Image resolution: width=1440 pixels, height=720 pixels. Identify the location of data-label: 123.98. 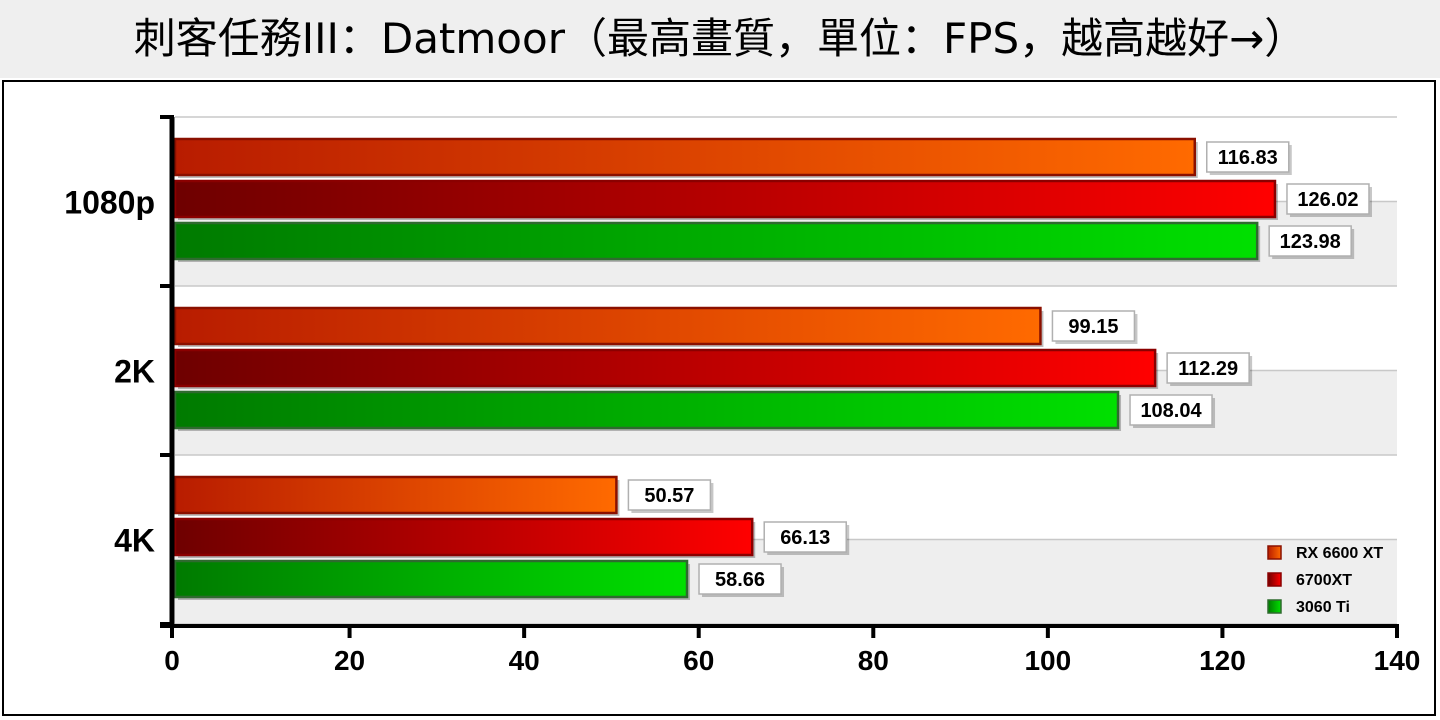
(1310, 242).